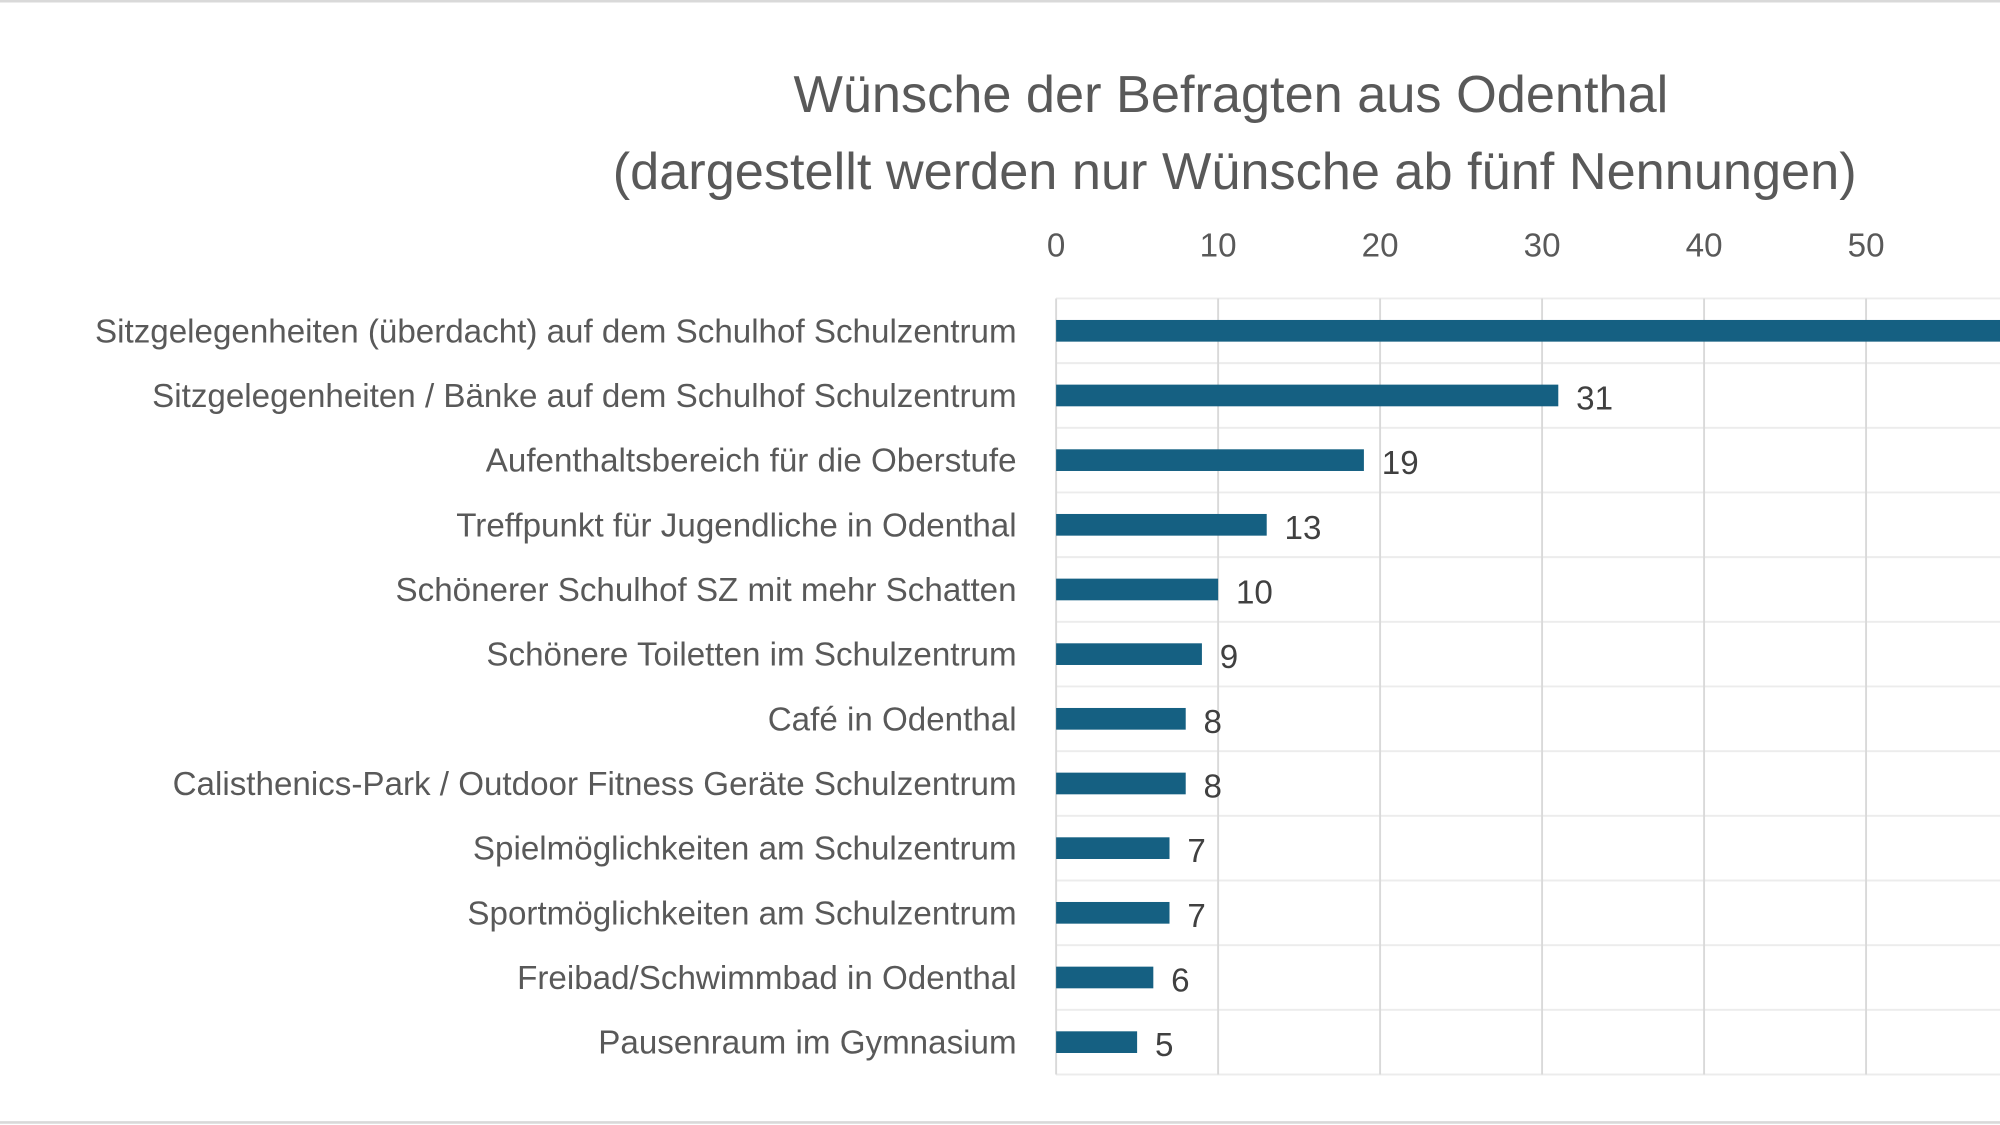 This screenshot has height=1125, width=2000. Describe the element at coordinates (706, 590) in the screenshot. I see `category-label: Schönerer Schulhof SZ mit mehr Schatten` at that location.